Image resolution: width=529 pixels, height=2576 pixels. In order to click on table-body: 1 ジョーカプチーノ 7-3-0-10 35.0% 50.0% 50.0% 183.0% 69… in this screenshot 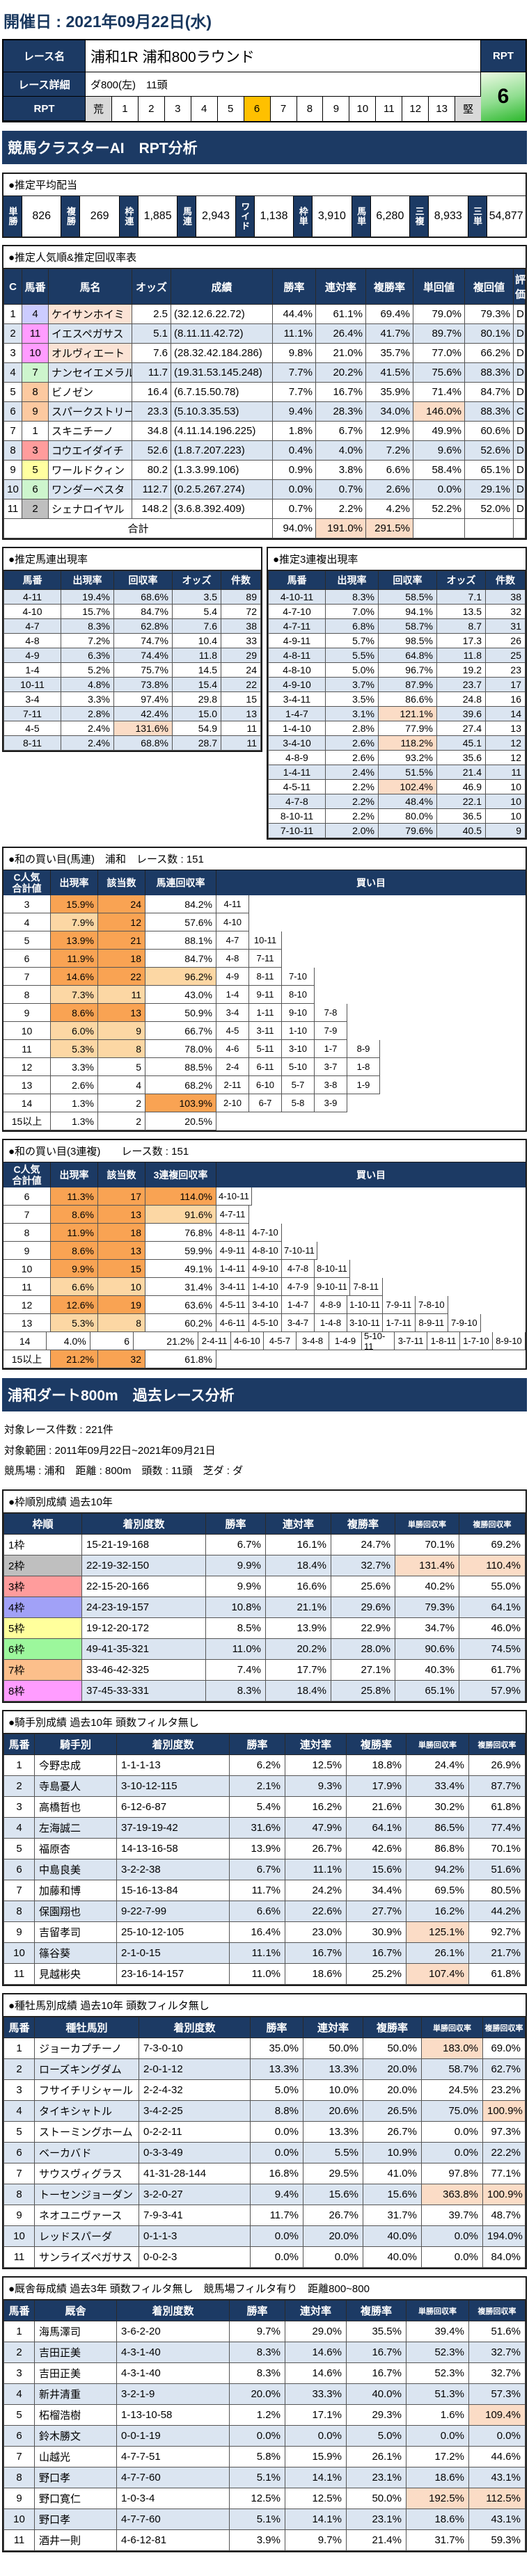, I will do `click(264, 2153)`.